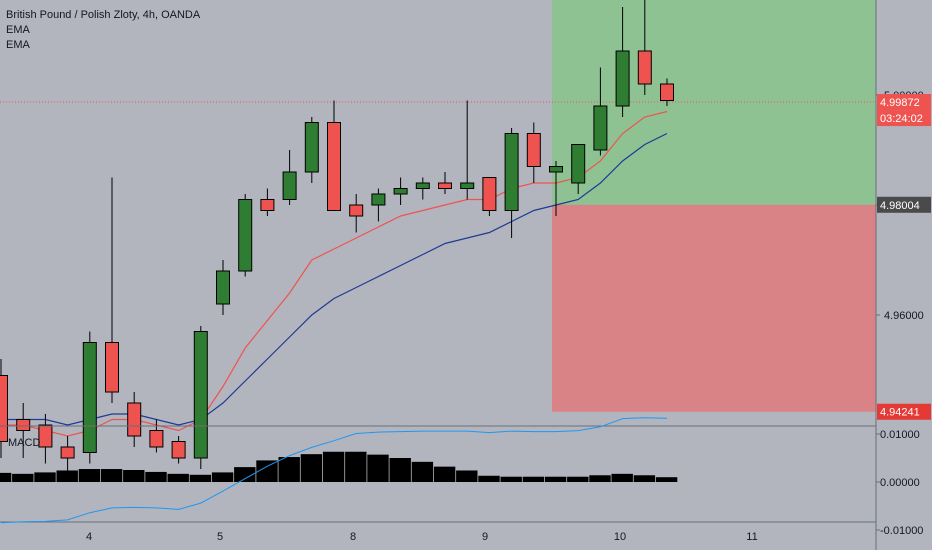  I want to click on countdown-bg, so click(904, 118).